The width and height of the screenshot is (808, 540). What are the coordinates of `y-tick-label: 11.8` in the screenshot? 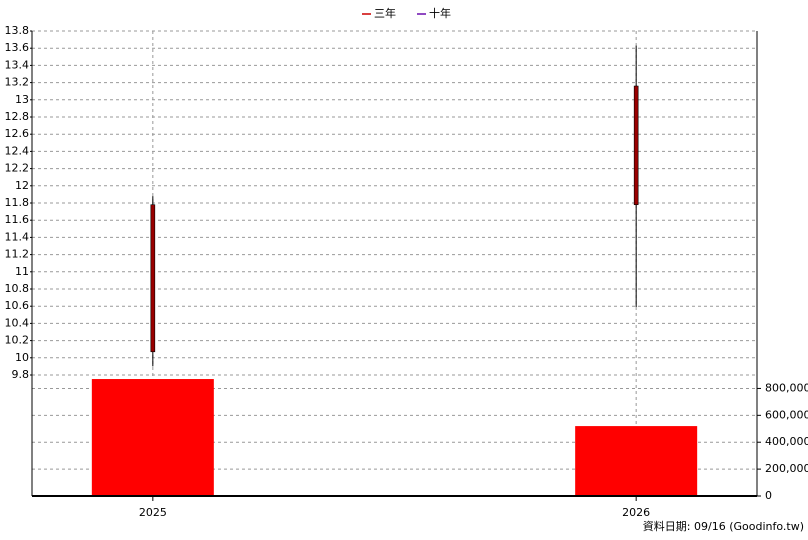 It's located at (17, 202).